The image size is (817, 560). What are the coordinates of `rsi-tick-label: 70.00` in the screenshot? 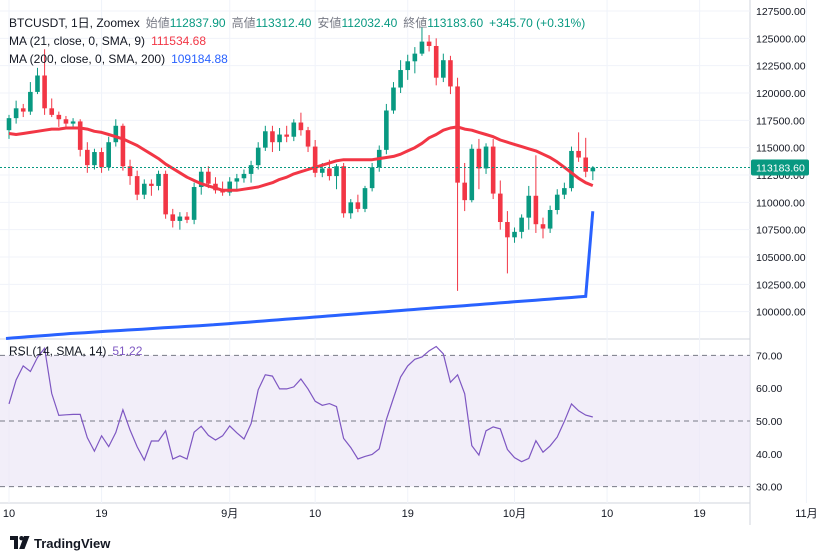 It's located at (769, 356).